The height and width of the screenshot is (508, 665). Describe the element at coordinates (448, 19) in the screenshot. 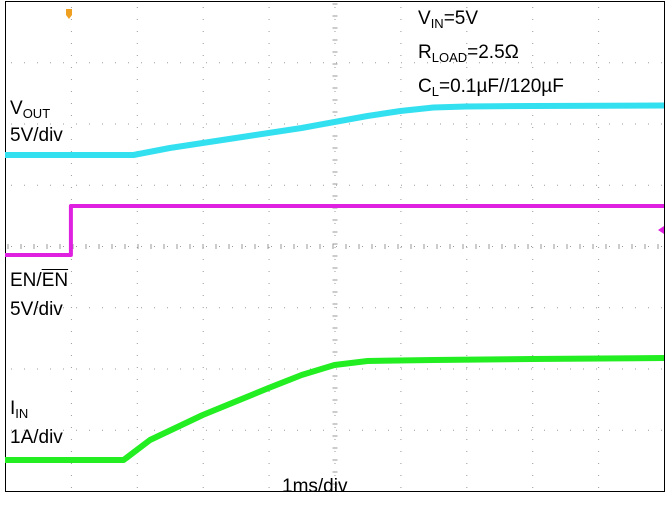

I see `cond-vin: VIN=5V` at that location.